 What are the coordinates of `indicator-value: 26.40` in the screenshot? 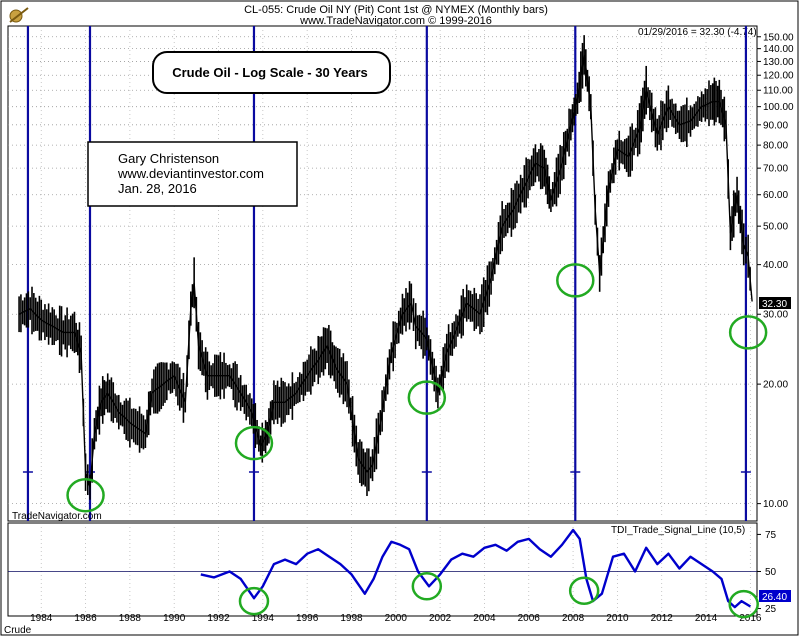 It's located at (774, 597).